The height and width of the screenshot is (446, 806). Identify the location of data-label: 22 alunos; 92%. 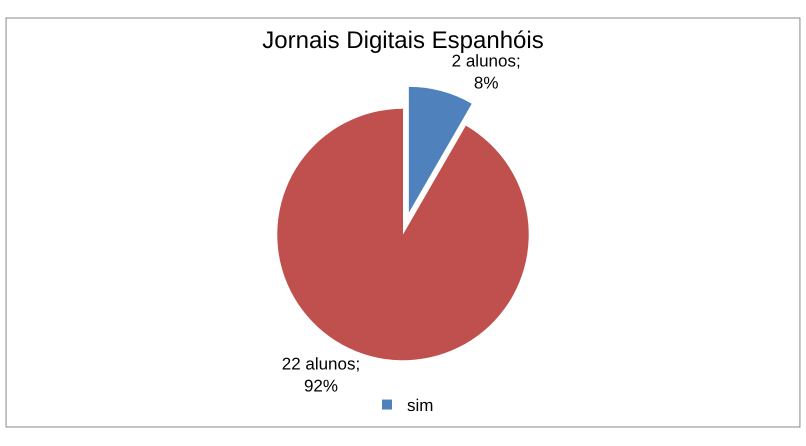
(321, 375).